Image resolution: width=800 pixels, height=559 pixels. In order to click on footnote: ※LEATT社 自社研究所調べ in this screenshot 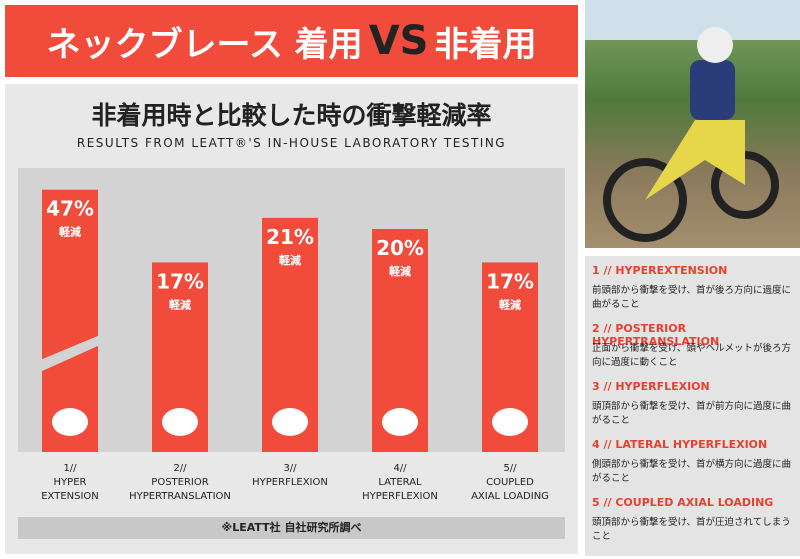, I will do `click(291, 528)`.